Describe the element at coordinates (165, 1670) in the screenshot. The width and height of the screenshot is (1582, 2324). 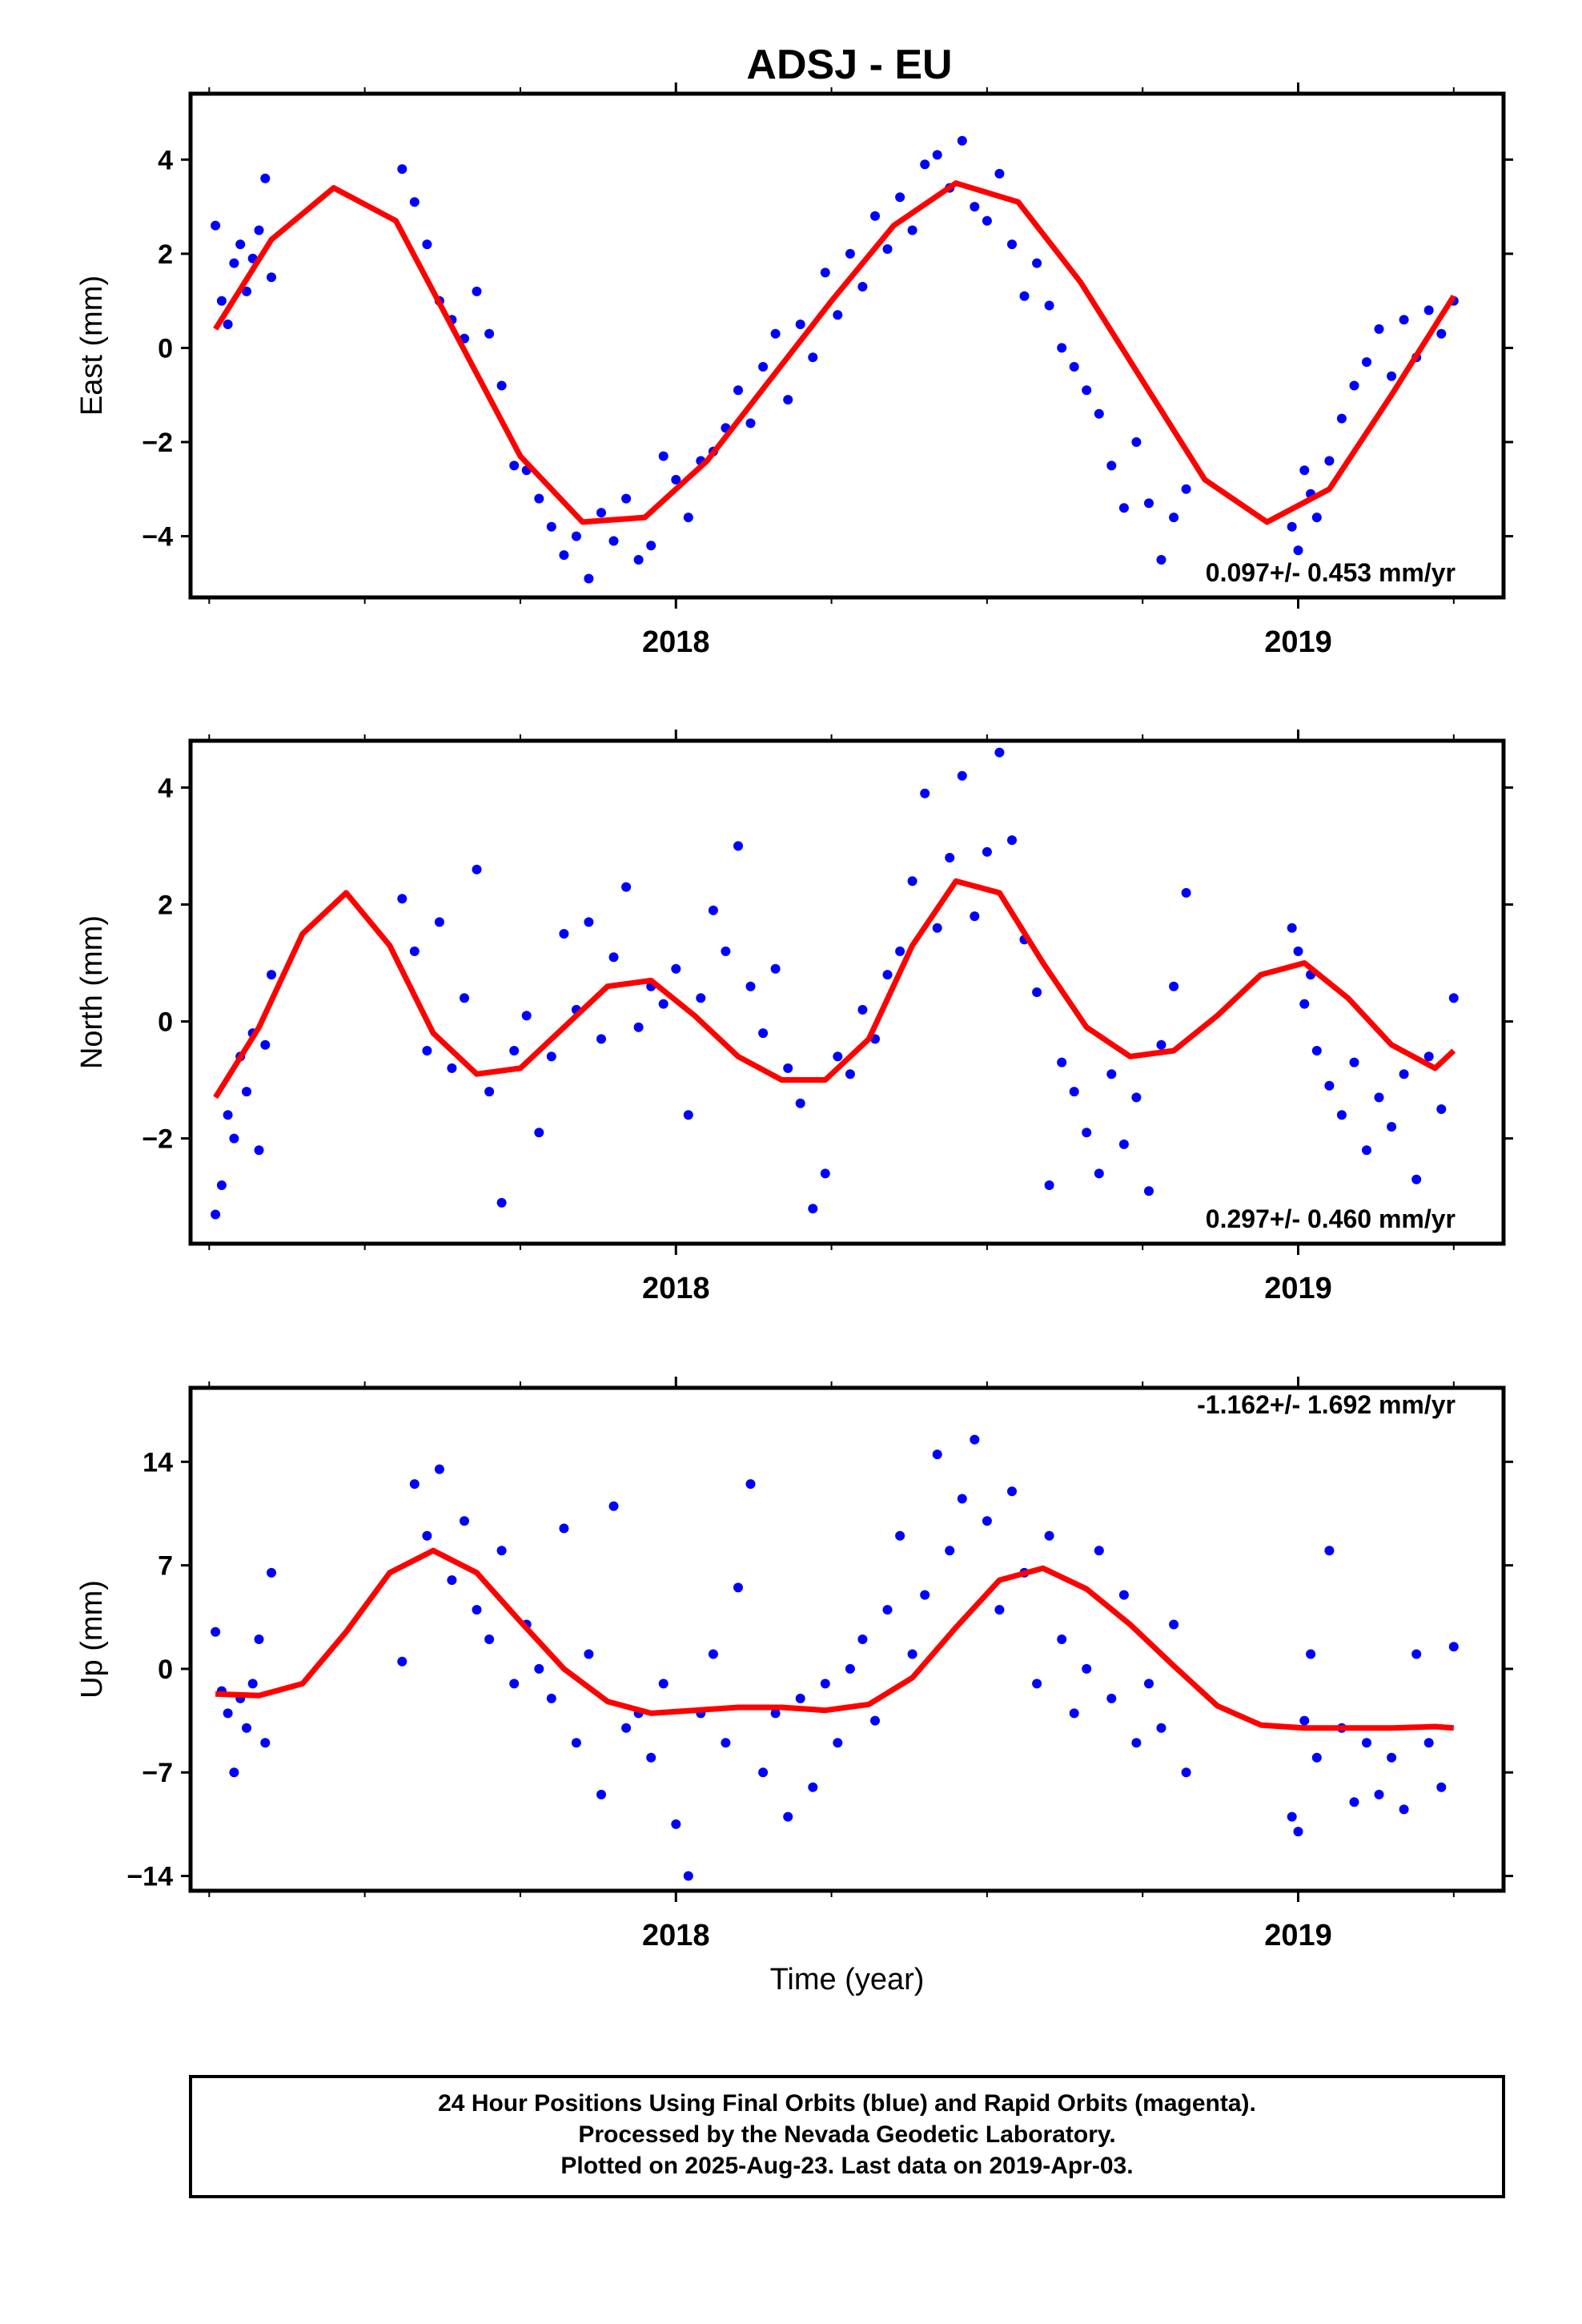
I see `y-tick-label: 0` at that location.